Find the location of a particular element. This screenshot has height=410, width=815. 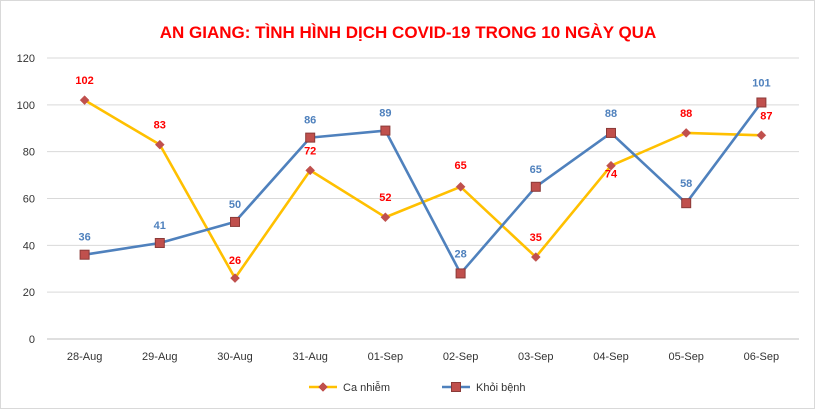

x-tick-label: 29-Aug is located at coordinates (159, 357).